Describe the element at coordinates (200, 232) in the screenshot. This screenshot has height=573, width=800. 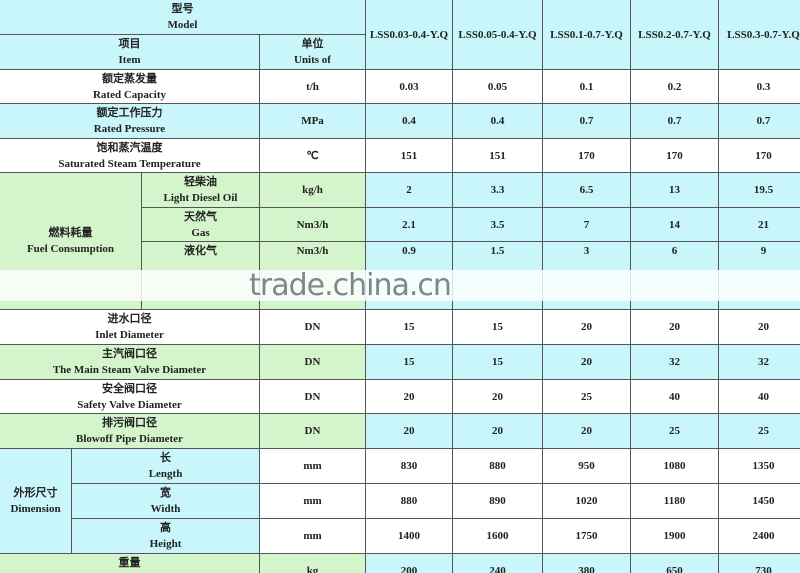
I see `row-label-text: Gas` at that location.